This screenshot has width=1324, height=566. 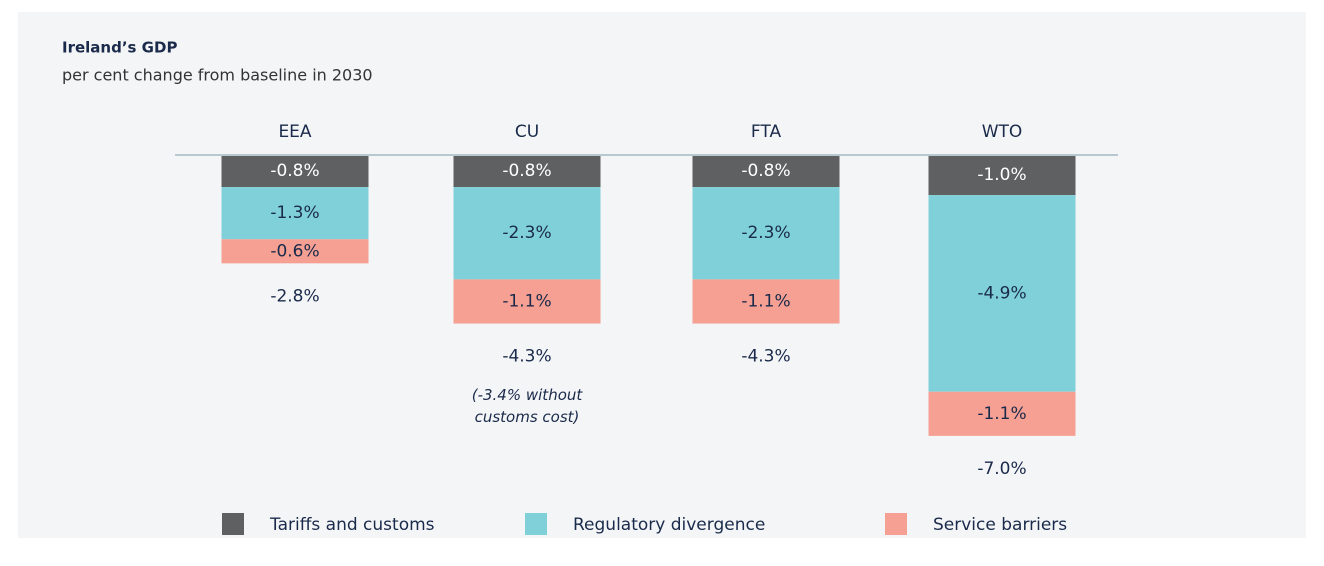 I want to click on value-label: -0.6%, so click(x=294, y=251).